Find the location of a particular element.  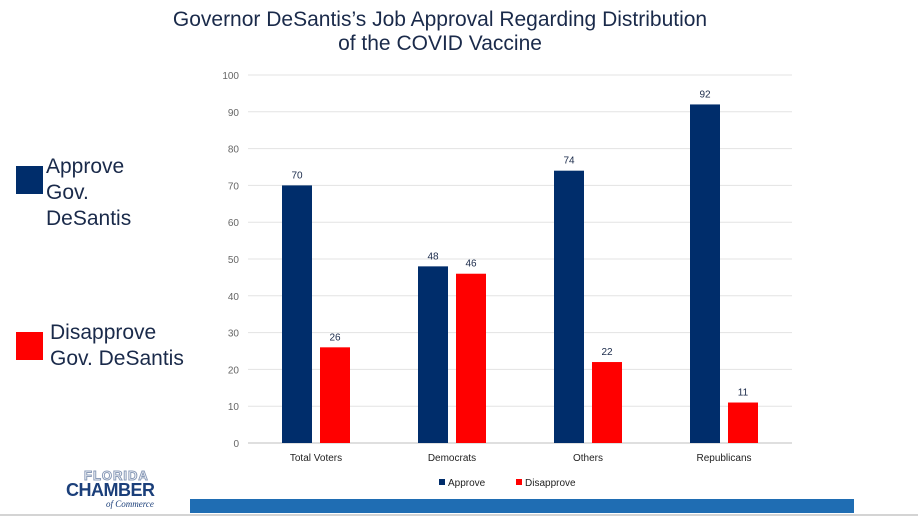

legend-swatch-disapprove is located at coordinates (519, 482).